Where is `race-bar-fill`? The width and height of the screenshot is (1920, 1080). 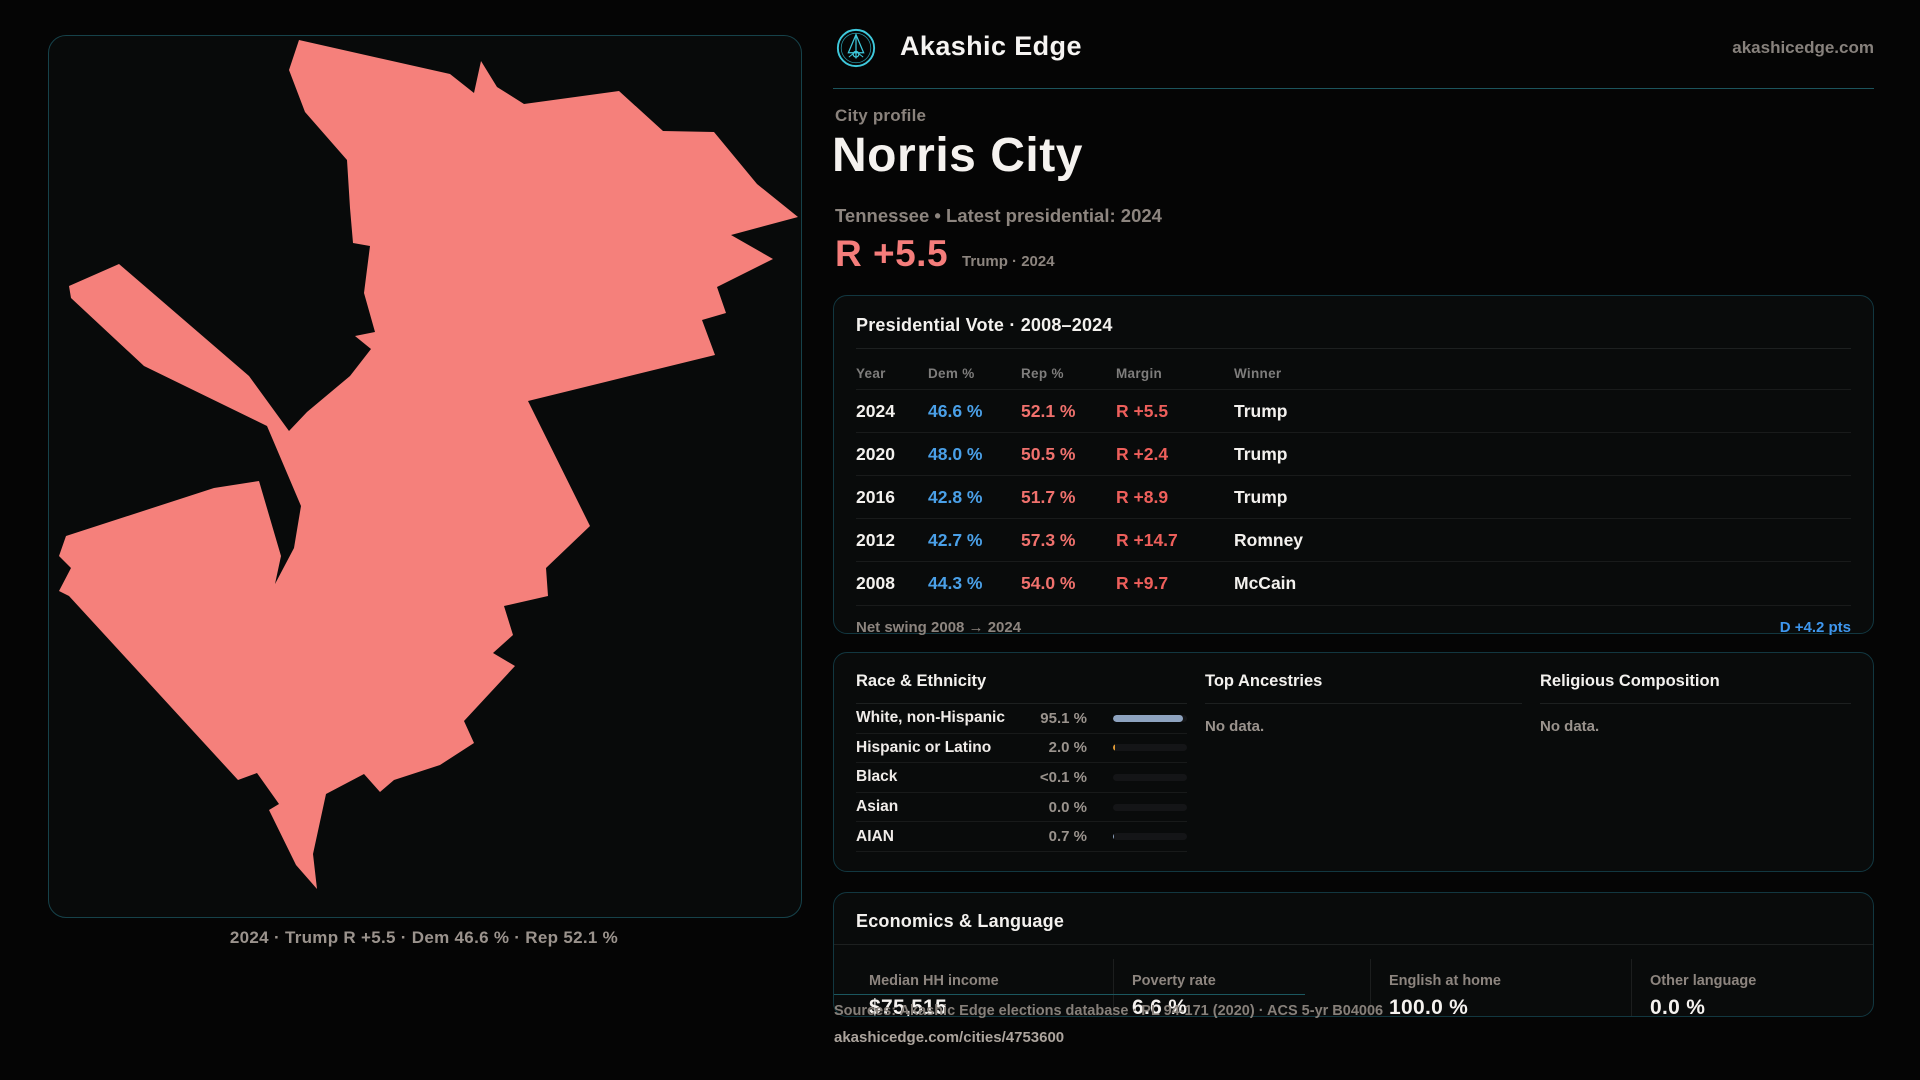
race-bar-fill is located at coordinates (1113, 837).